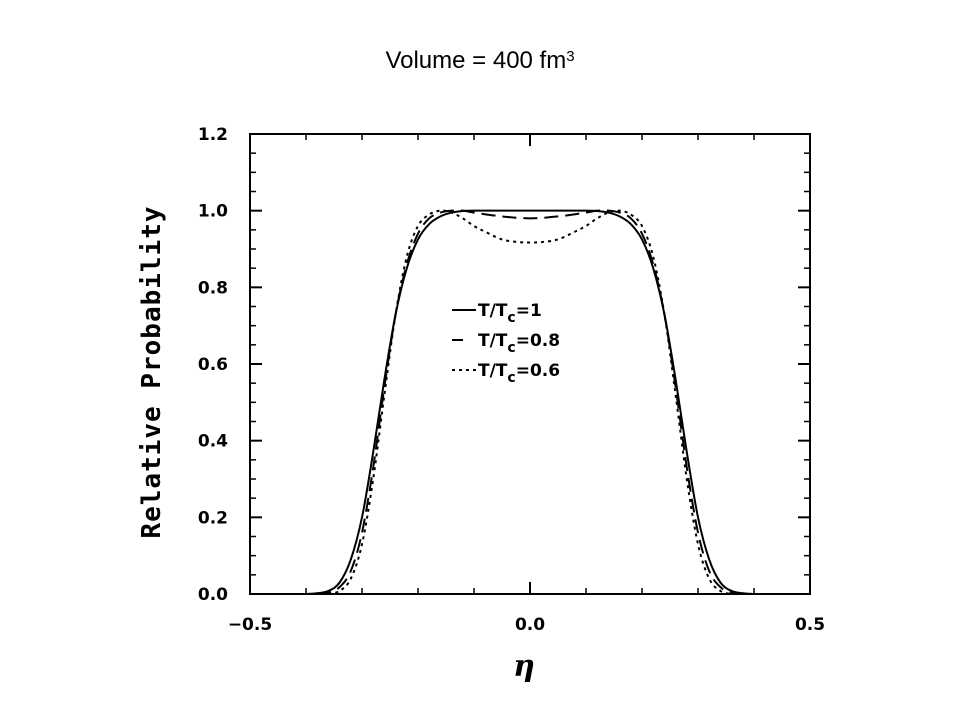 This screenshot has width=960, height=720. What do you see at coordinates (519, 343) in the screenshot?
I see `legend-label-2: T/Tc=0.8` at bounding box center [519, 343].